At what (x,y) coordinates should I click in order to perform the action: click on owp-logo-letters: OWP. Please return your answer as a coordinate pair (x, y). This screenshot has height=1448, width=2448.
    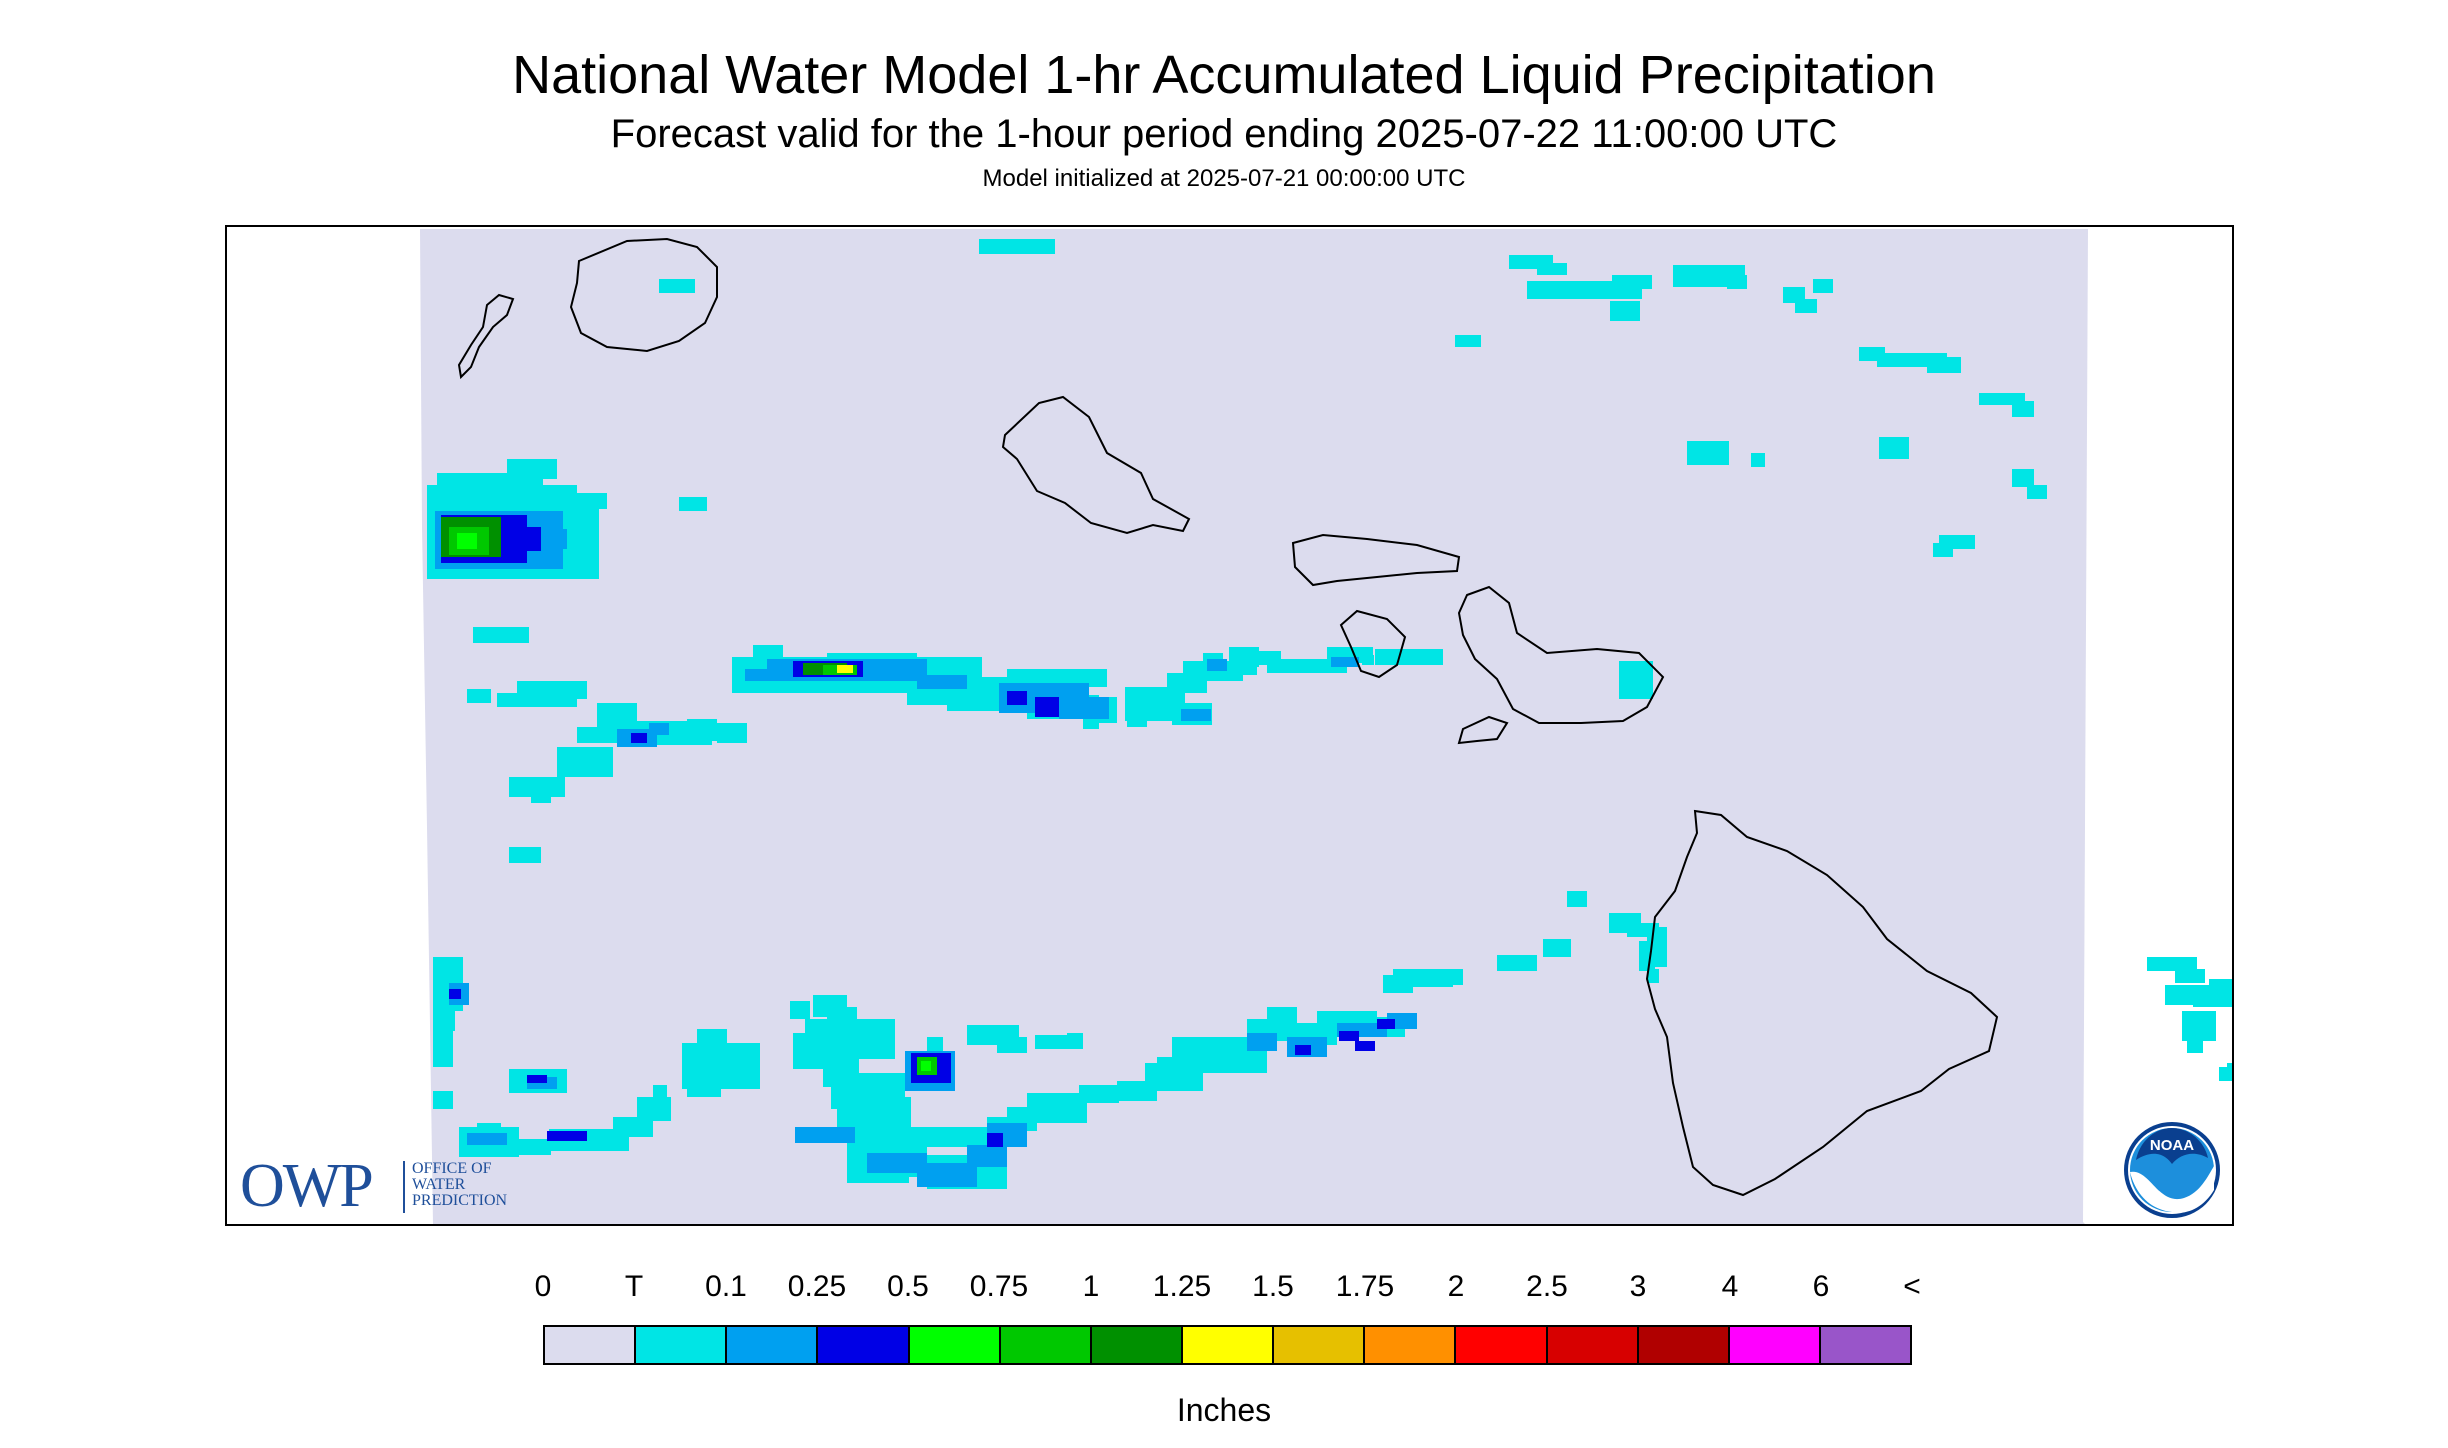
    Looking at the image, I should click on (307, 1186).